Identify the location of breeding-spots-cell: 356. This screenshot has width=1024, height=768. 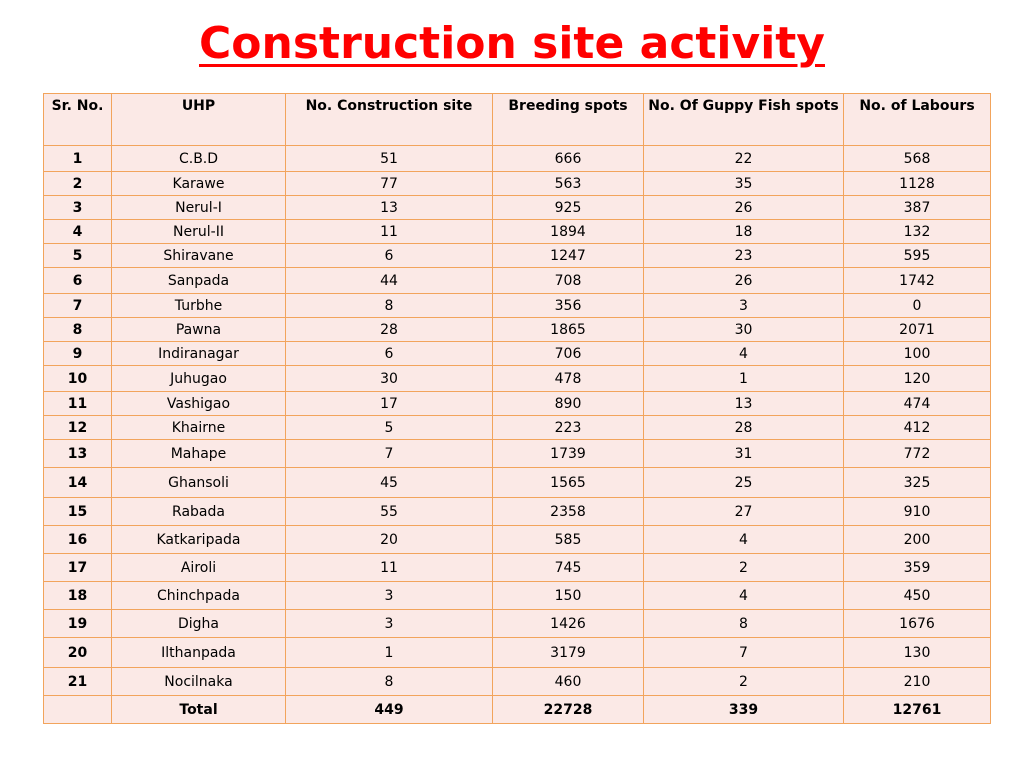
(568, 305).